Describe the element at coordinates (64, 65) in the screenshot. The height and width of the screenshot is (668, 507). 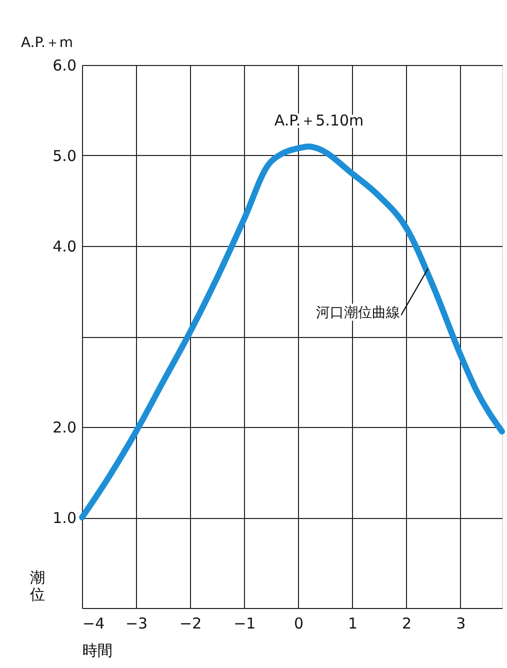
I see `y-tick-label: 6.0` at that location.